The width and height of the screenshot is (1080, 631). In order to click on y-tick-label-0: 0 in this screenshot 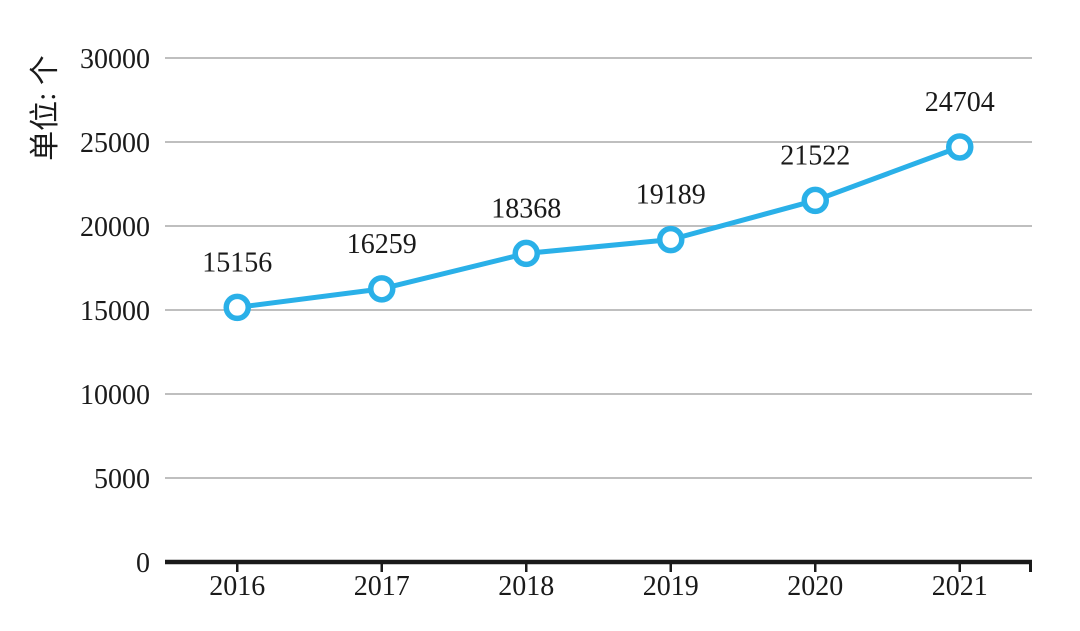, I will do `click(143, 563)`.